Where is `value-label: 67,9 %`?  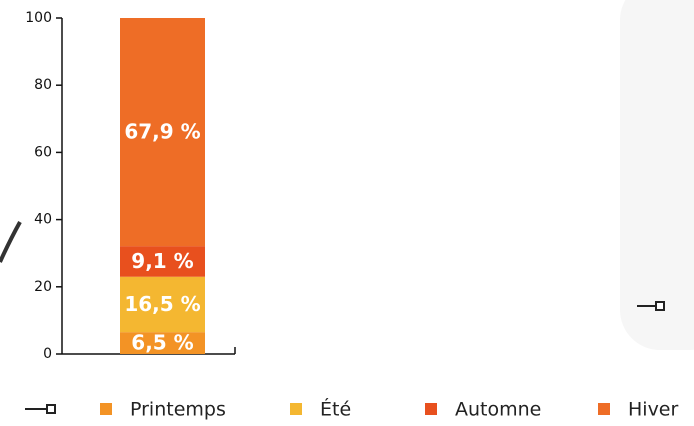 value-label: 67,9 % is located at coordinates (162, 132).